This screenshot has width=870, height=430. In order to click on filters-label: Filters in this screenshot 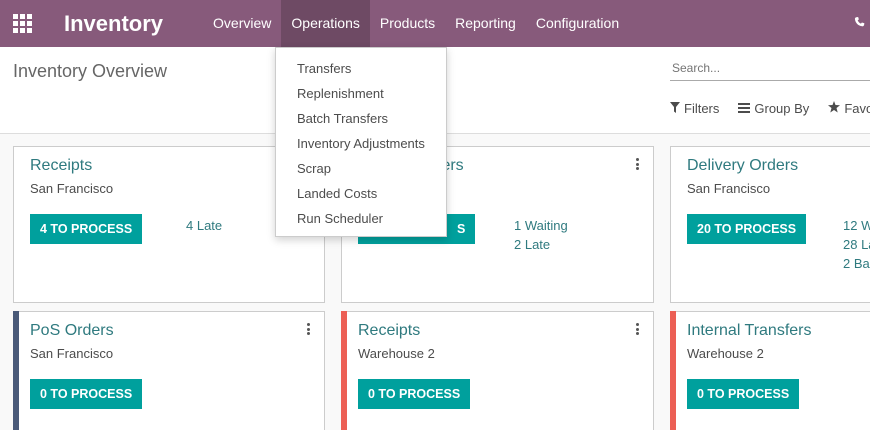, I will do `click(702, 108)`.